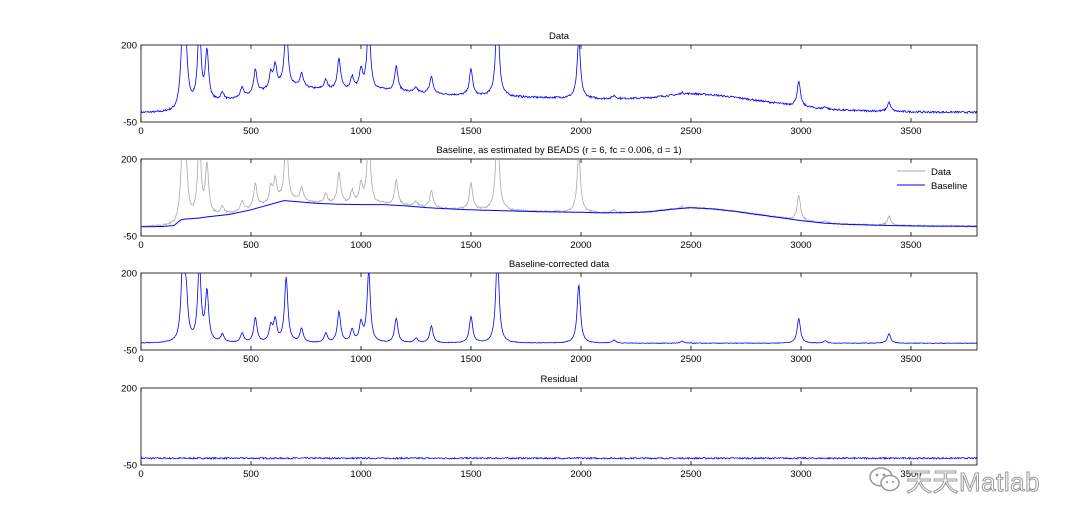 The image size is (1080, 524). I want to click on series-corrected-line, so click(559, 309).